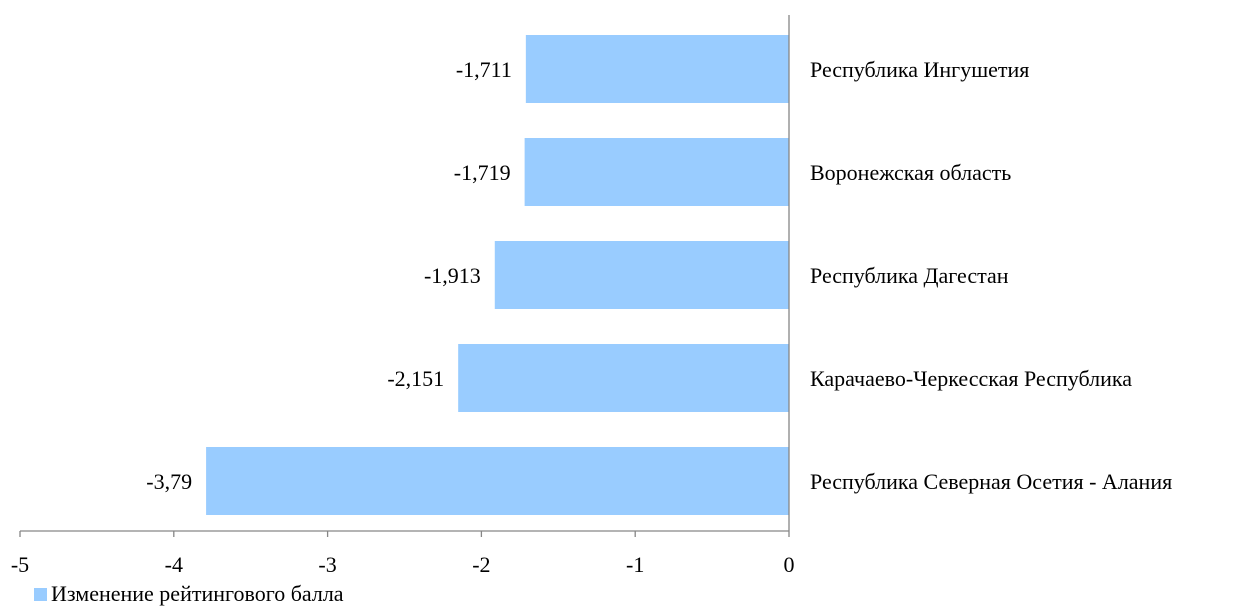  I want to click on x-tick-label: -5, so click(20, 564).